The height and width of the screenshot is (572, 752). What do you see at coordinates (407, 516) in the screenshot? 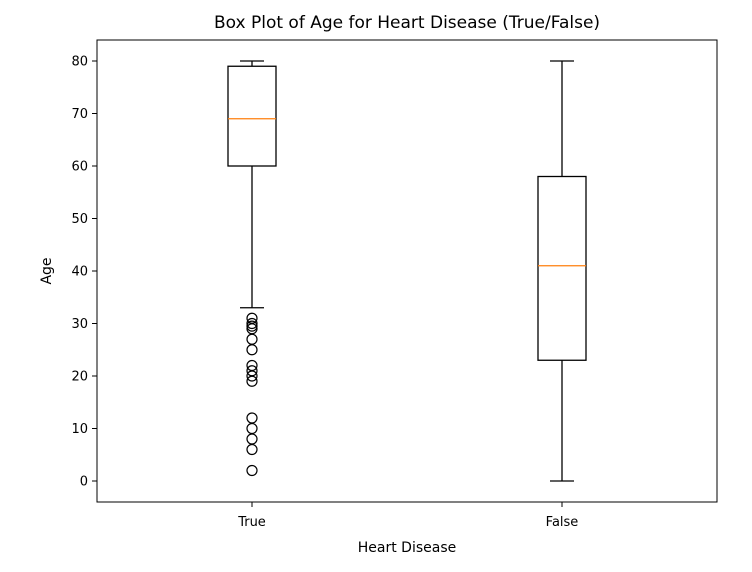
I see `x-axis-ticks: True False` at bounding box center [407, 516].